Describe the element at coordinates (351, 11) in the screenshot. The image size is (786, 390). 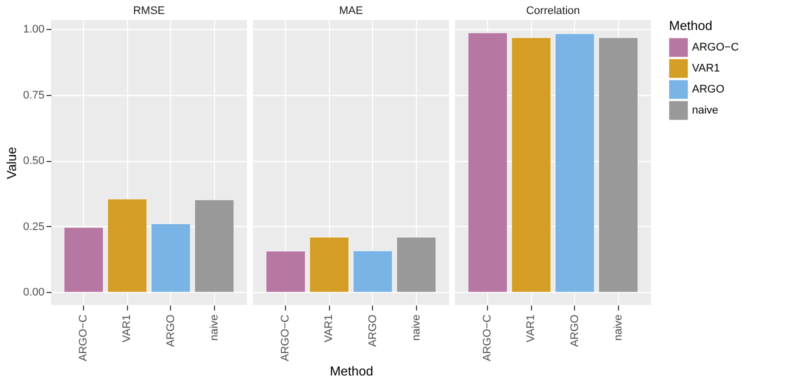
I see `chart-title: MAE` at that location.